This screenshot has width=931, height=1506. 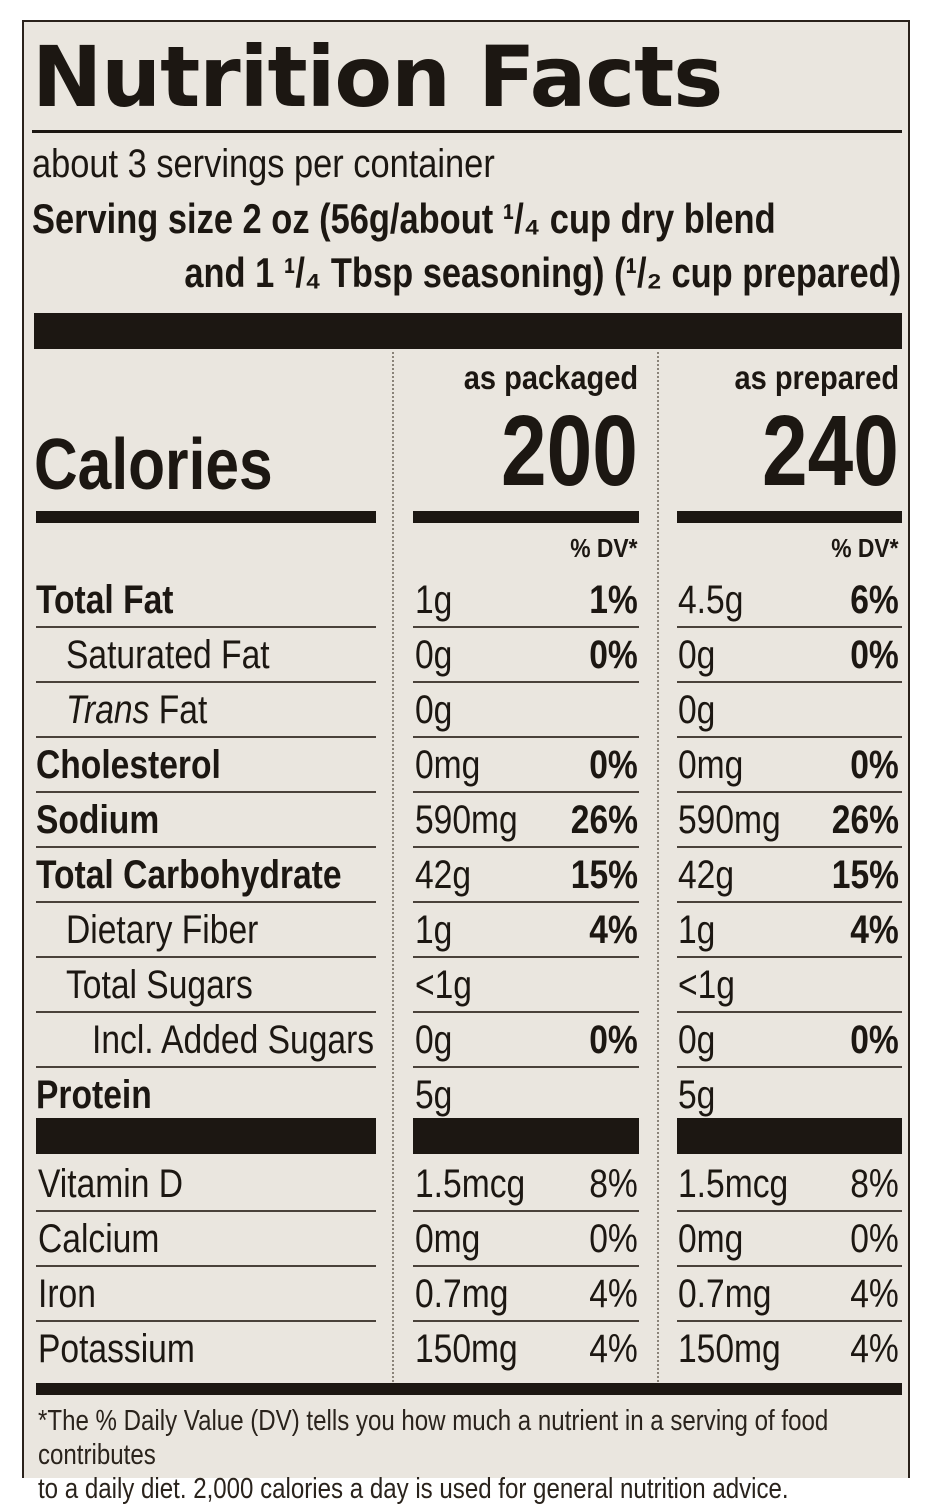 What do you see at coordinates (729, 1349) in the screenshot?
I see `prepared-amount: 150mg` at bounding box center [729, 1349].